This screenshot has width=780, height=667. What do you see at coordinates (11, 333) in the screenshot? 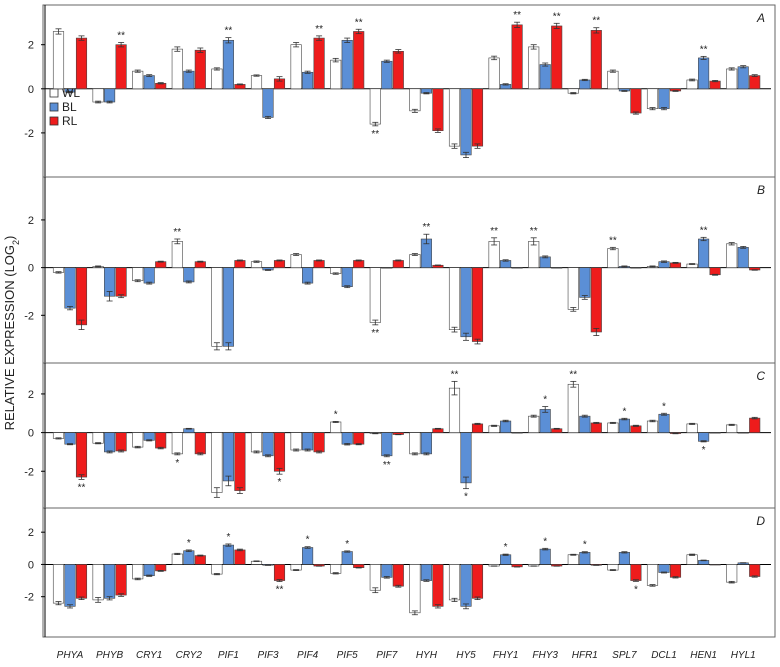
I see `y-axis-label: RELATIVE EXPRESSION (LOG2)` at bounding box center [11, 333].